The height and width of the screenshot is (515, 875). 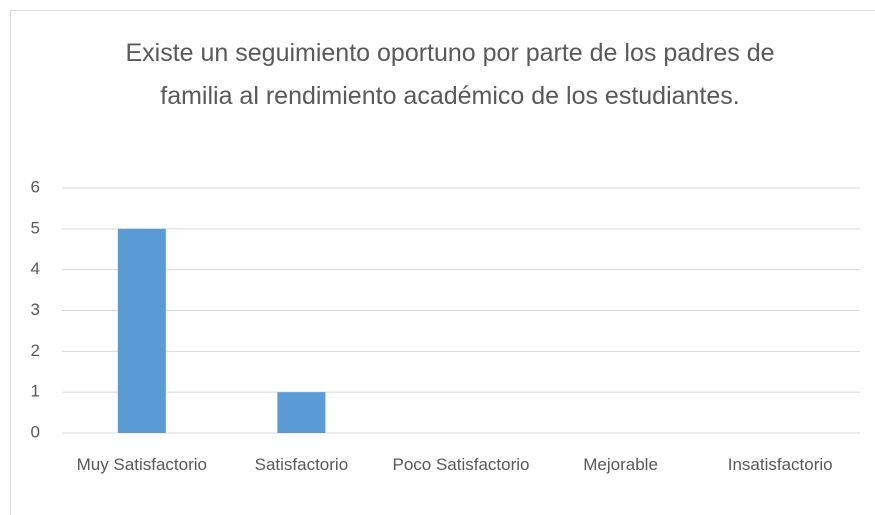 What do you see at coordinates (35, 350) in the screenshot?
I see `y-tick-label: 2` at bounding box center [35, 350].